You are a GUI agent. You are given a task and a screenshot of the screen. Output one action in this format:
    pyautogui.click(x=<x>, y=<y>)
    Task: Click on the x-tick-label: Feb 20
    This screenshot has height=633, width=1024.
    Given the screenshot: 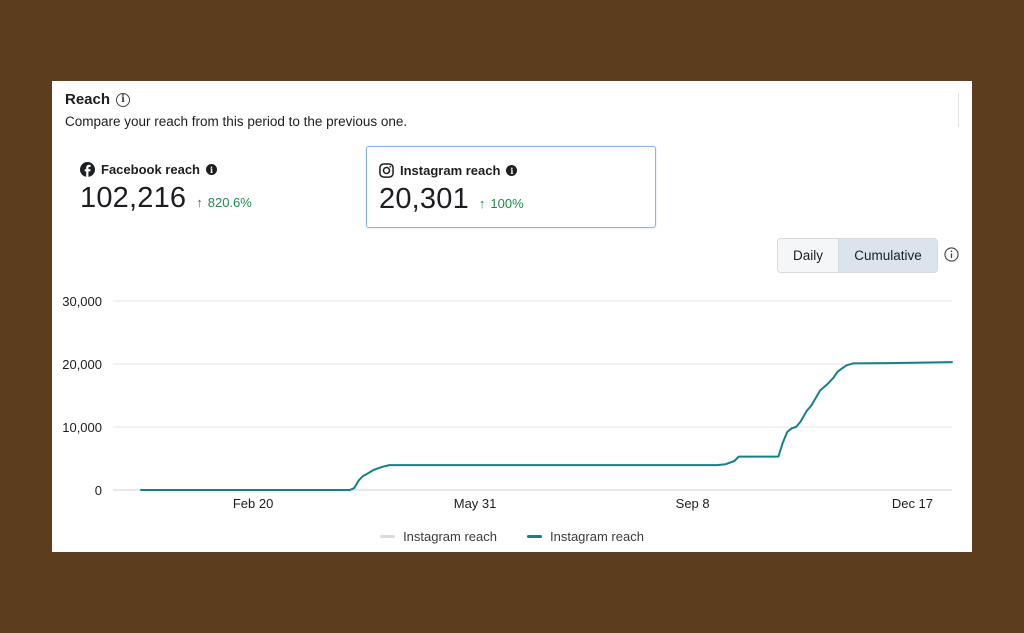 What is the action you would take?
    pyautogui.click(x=253, y=503)
    